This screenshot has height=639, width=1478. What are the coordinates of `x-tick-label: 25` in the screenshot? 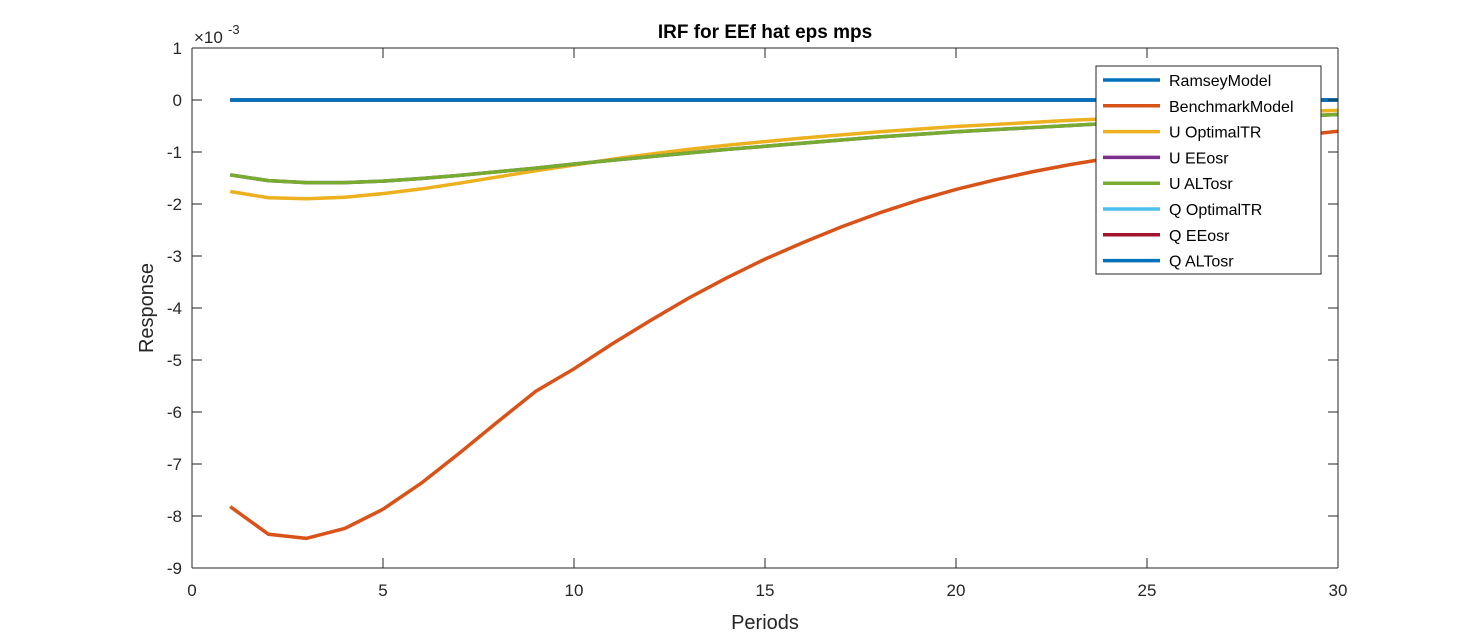 It's located at (1147, 590).